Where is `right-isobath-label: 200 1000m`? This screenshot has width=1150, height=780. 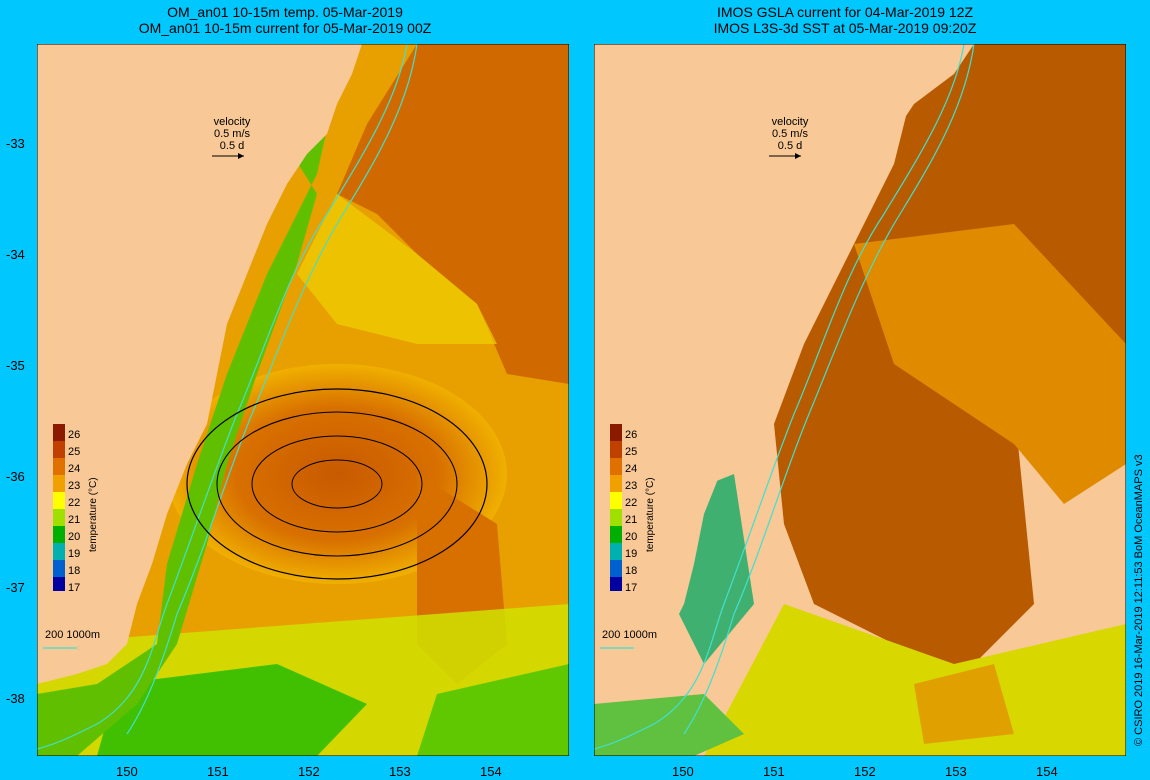
right-isobath-label: 200 1000m is located at coordinates (630, 635).